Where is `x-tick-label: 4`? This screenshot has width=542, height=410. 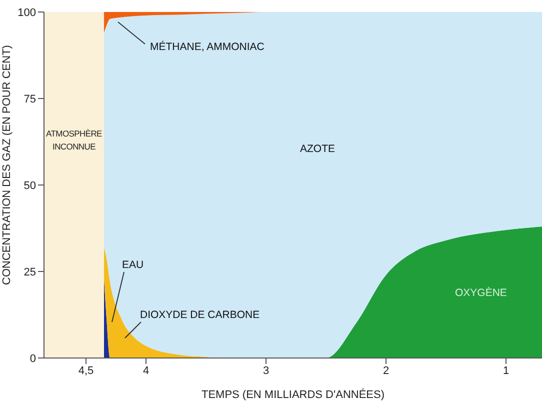
x-tick-label: 4 is located at coordinates (146, 370).